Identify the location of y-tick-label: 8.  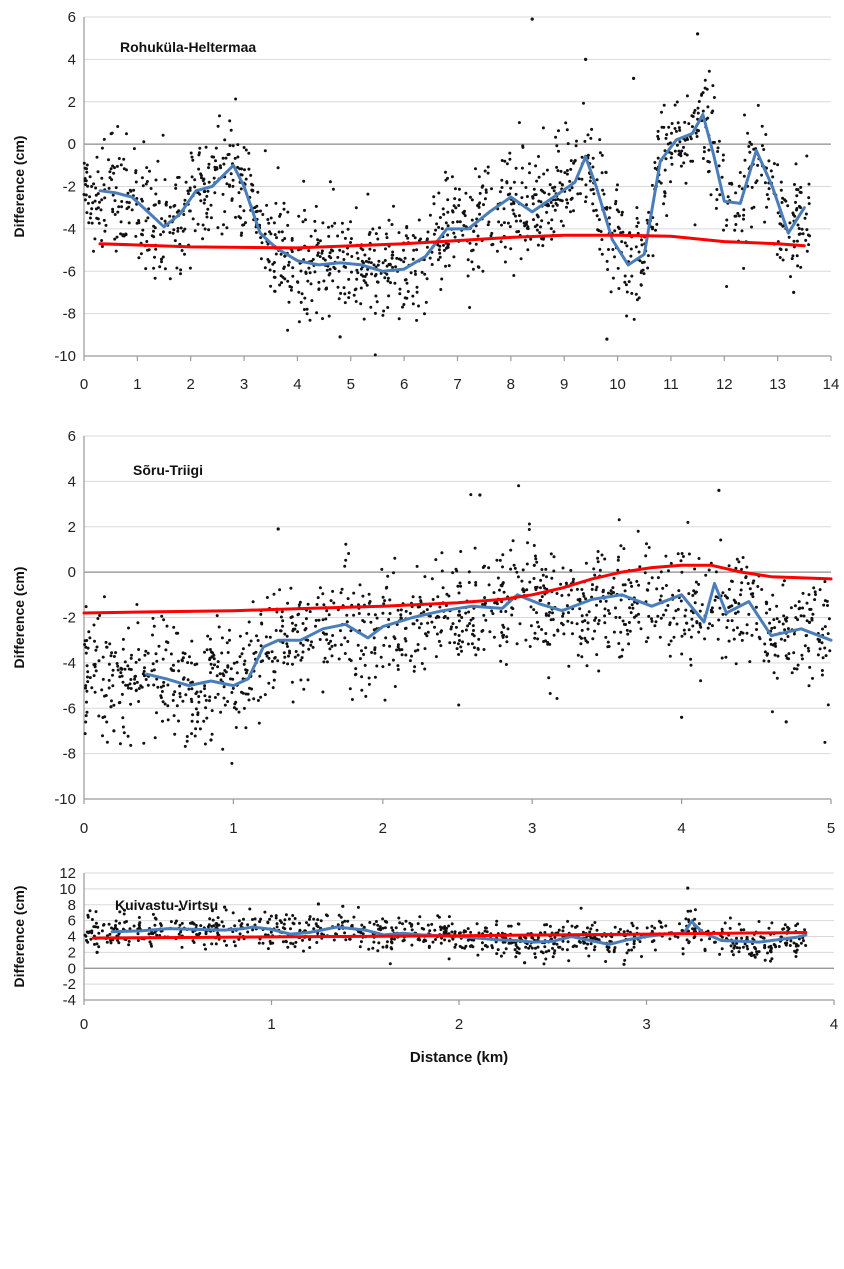
(72, 905).